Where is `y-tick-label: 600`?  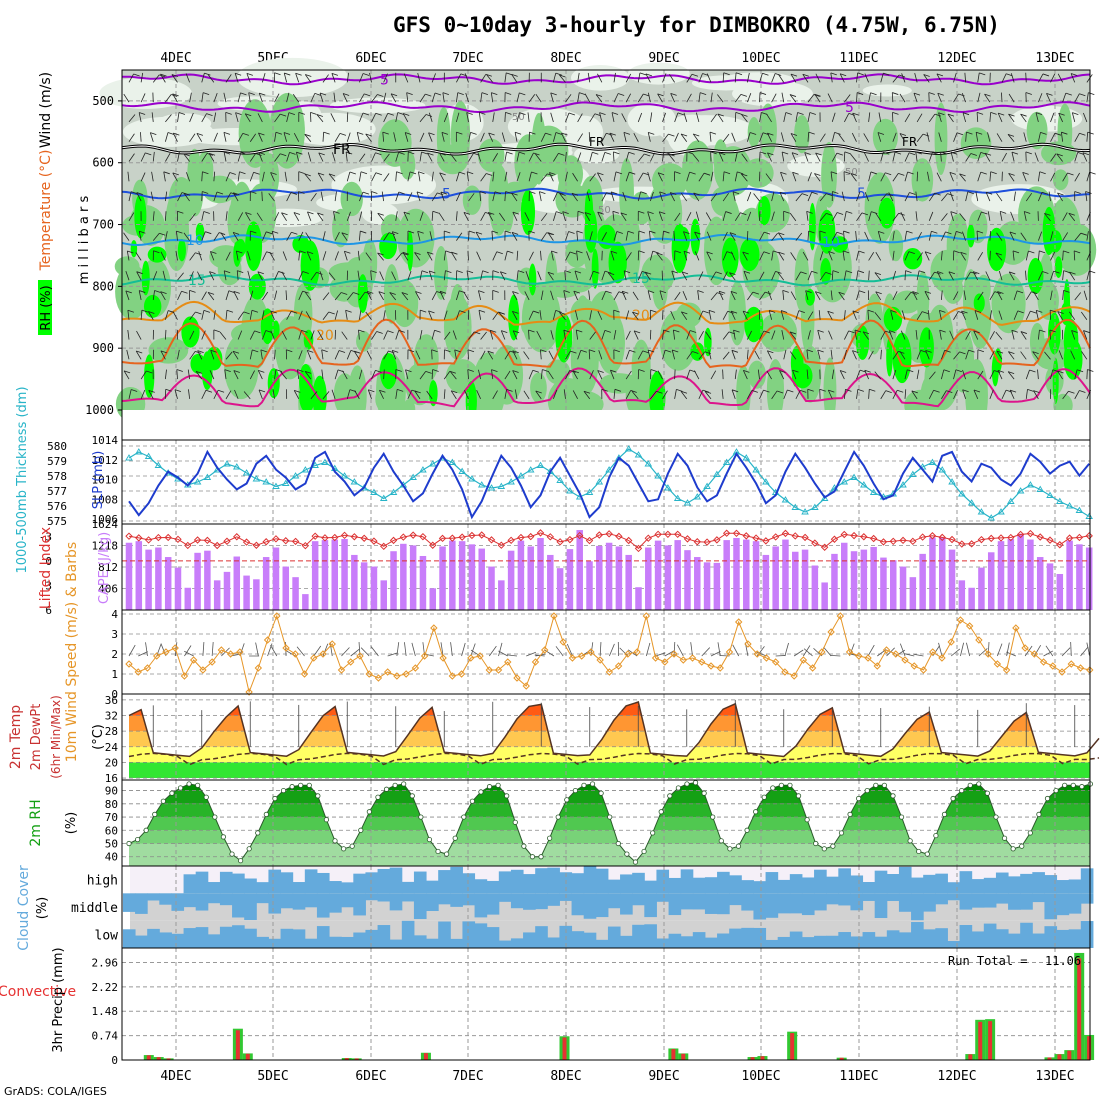
y-tick-label: 600 is located at coordinates (103, 163).